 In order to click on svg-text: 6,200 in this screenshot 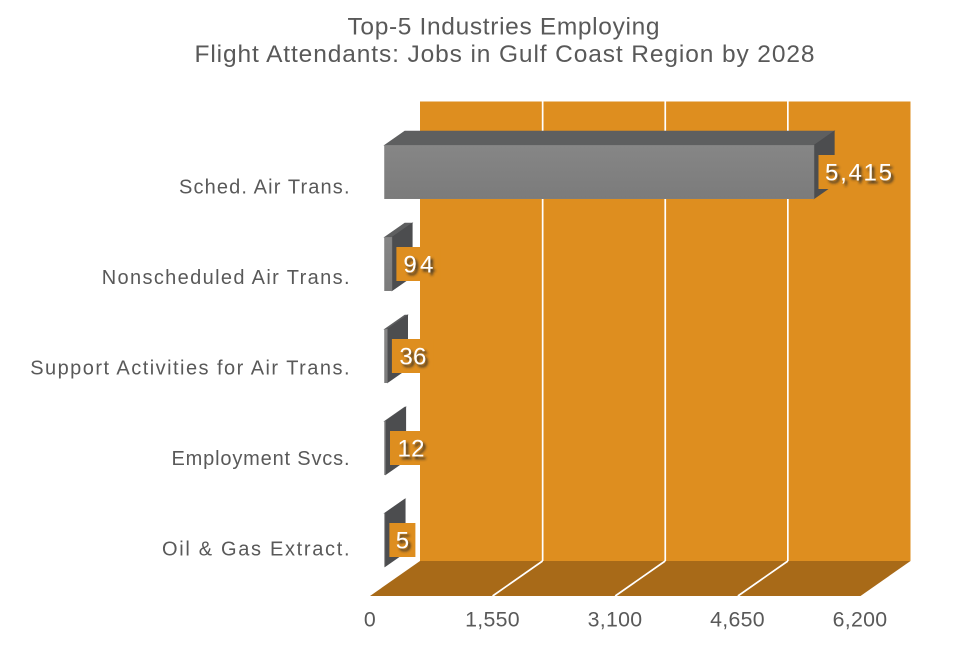, I will do `click(860, 619)`.